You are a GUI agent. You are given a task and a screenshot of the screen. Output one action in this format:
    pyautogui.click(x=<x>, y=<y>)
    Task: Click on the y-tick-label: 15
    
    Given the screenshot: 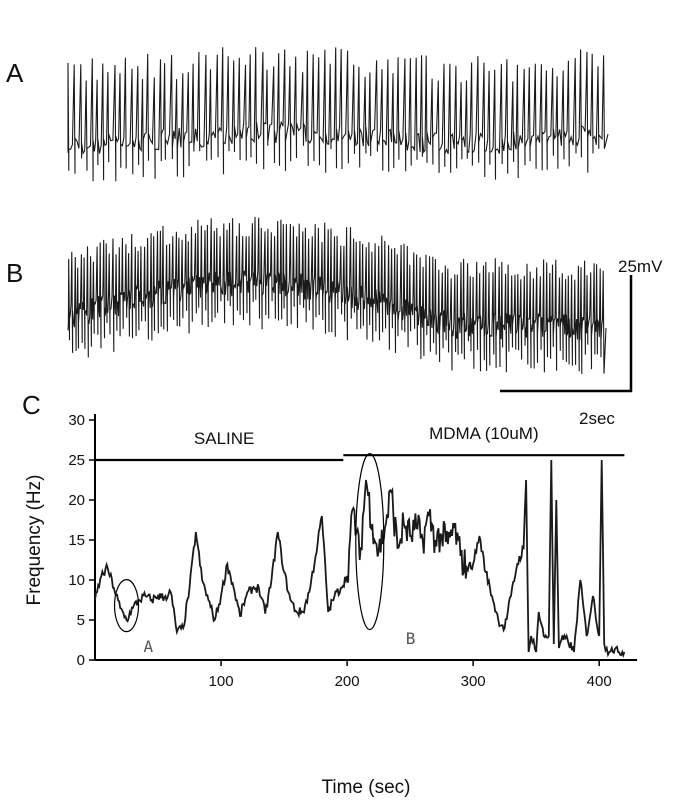 What is the action you would take?
    pyautogui.click(x=76, y=540)
    